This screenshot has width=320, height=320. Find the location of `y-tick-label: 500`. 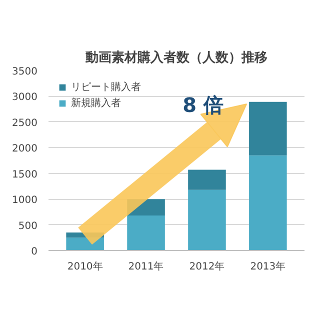

y-tick-label: 500 is located at coordinates (28, 226).